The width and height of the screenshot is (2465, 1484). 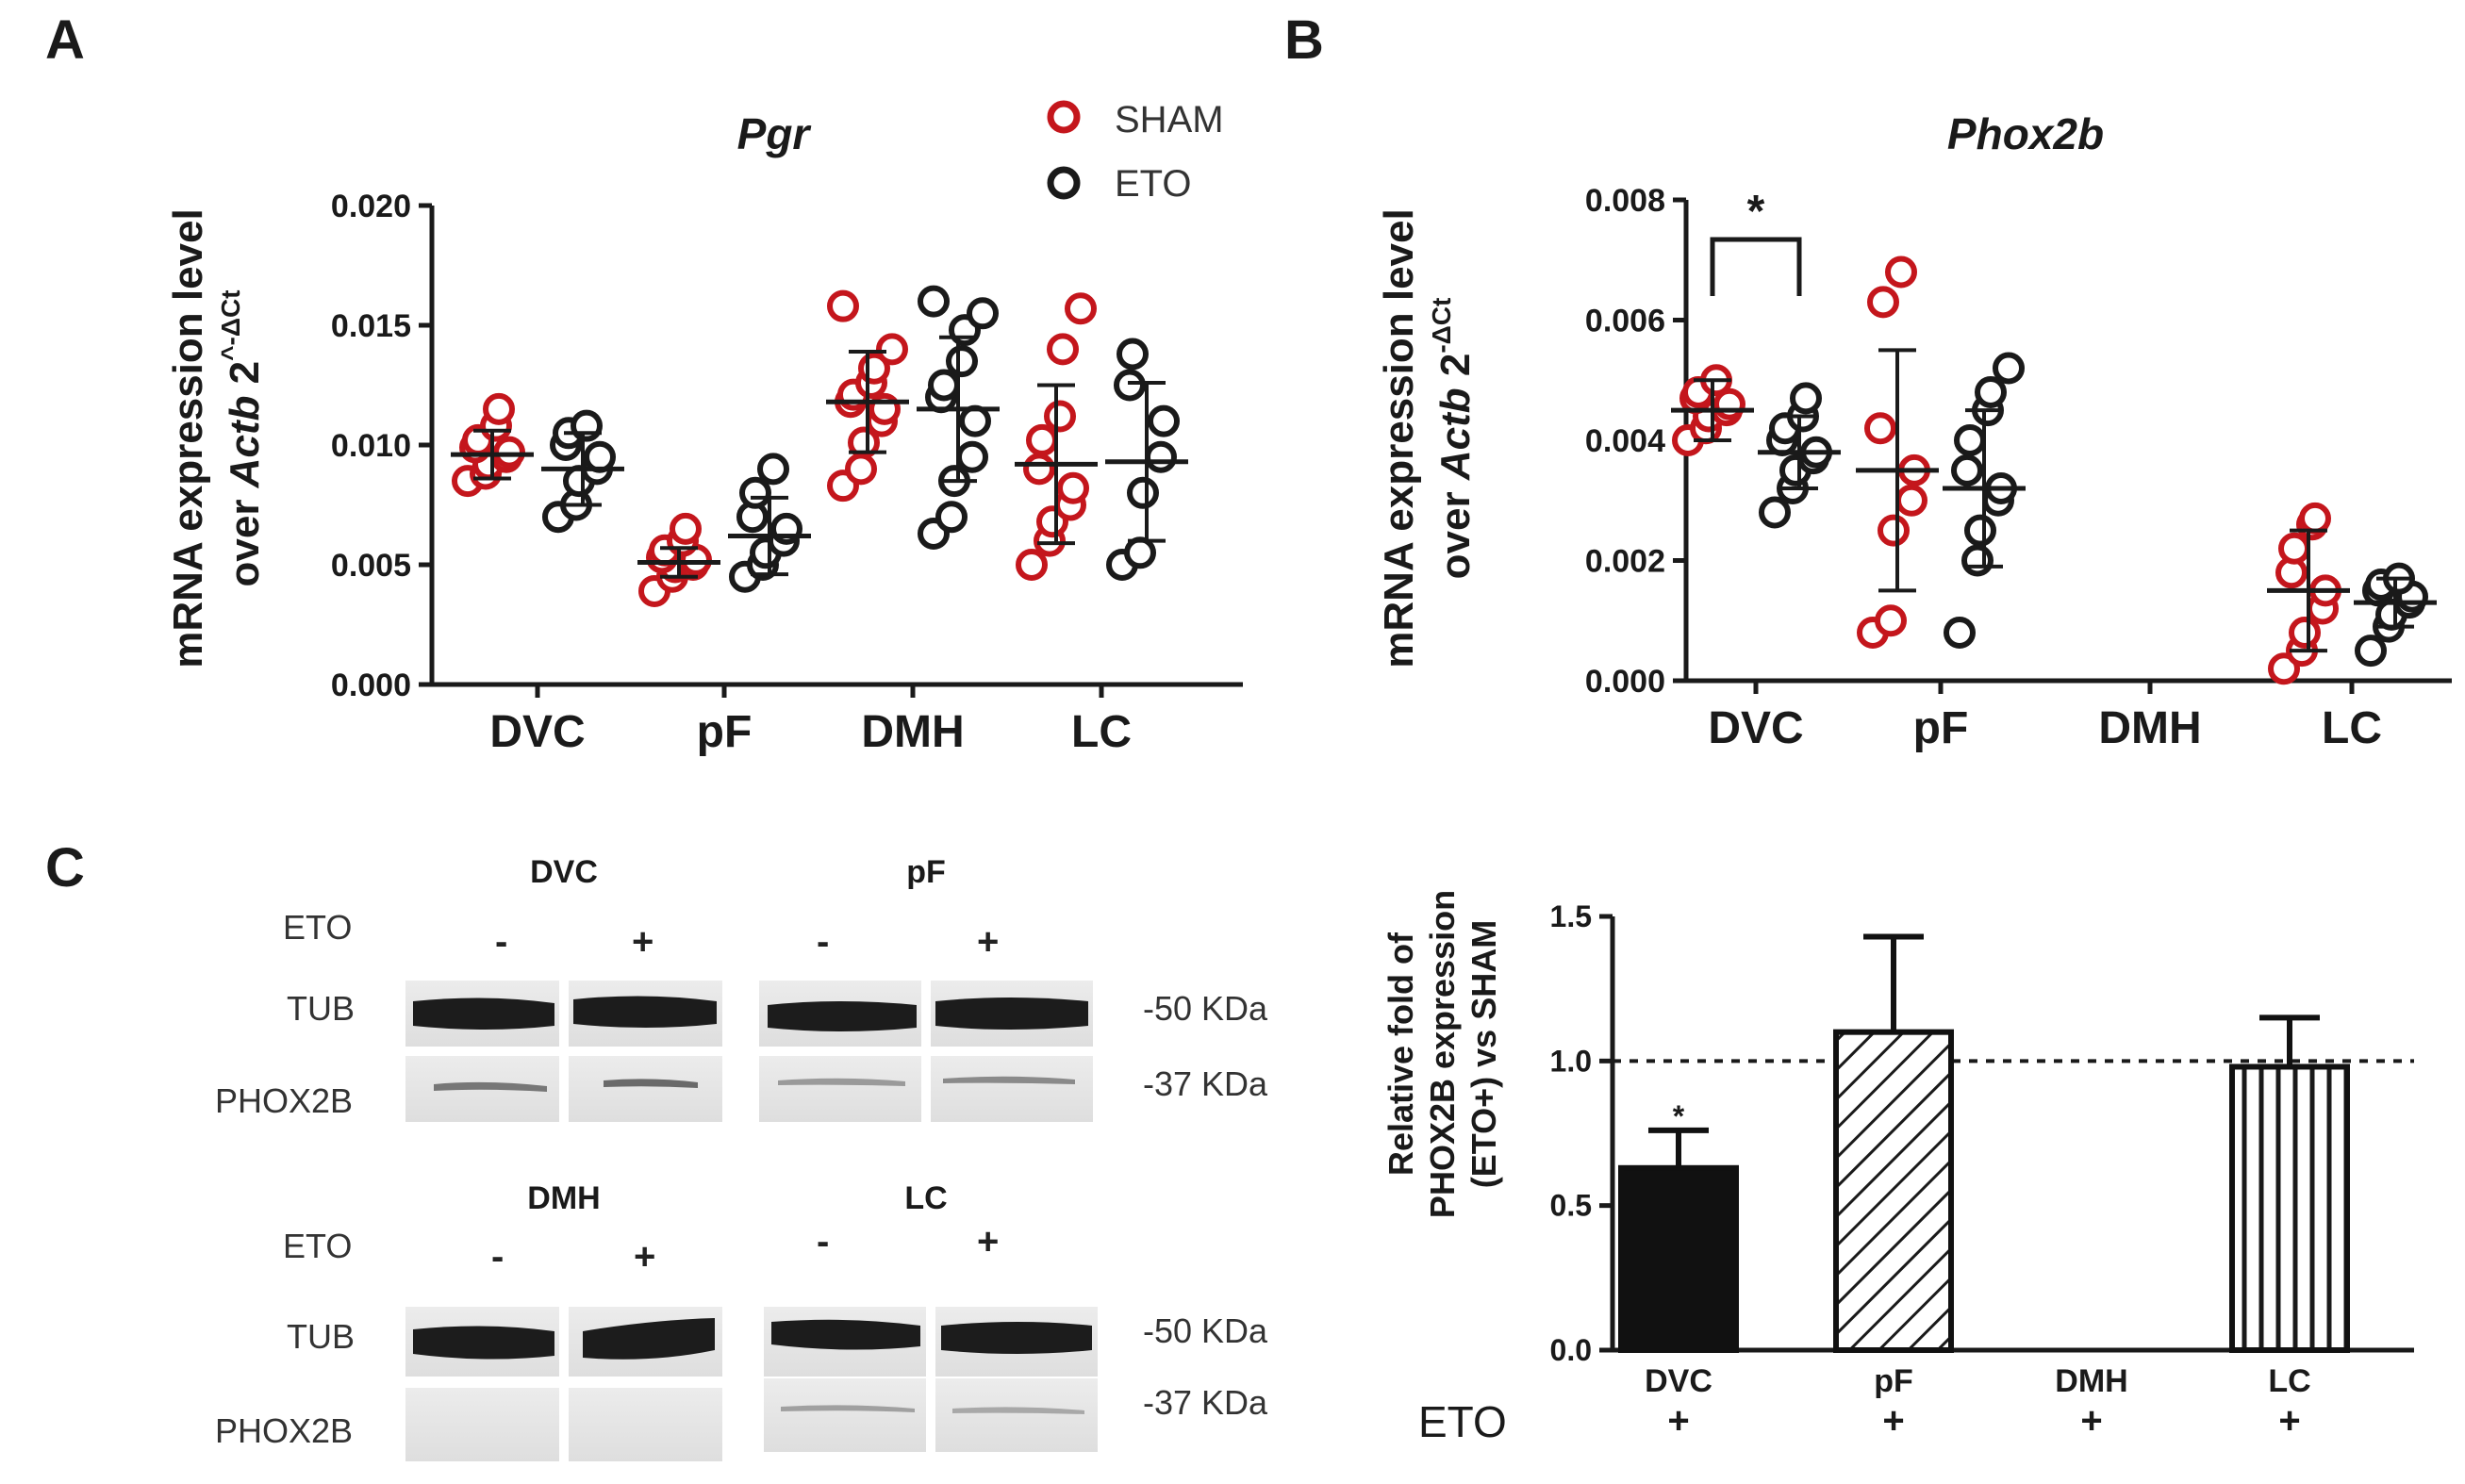 What do you see at coordinates (988, 1241) in the screenshot?
I see `blot-sign-lc-plus: +` at bounding box center [988, 1241].